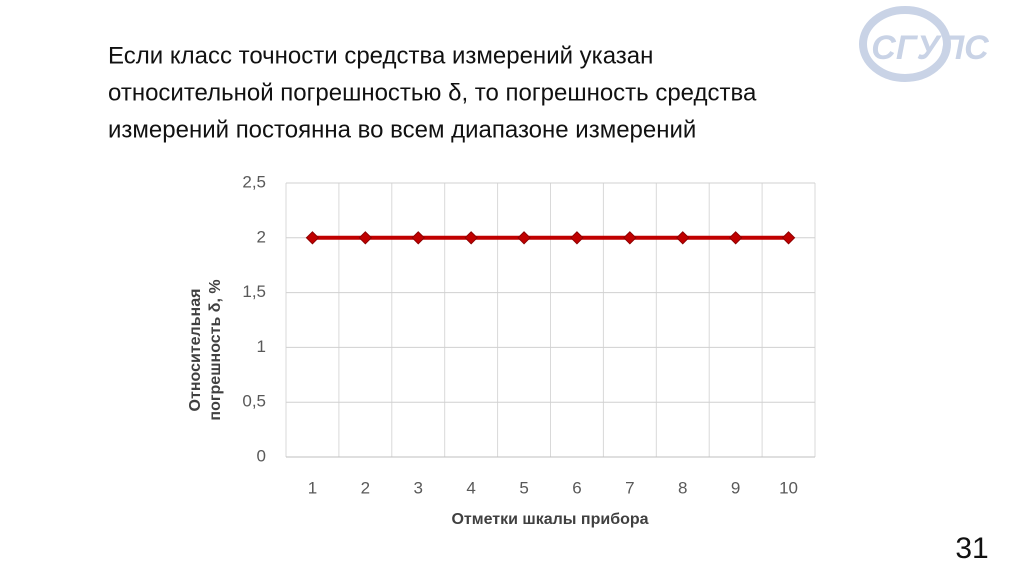 The height and width of the screenshot is (579, 1024). Describe the element at coordinates (418, 487) in the screenshot. I see `x-tick-label: 3` at that location.